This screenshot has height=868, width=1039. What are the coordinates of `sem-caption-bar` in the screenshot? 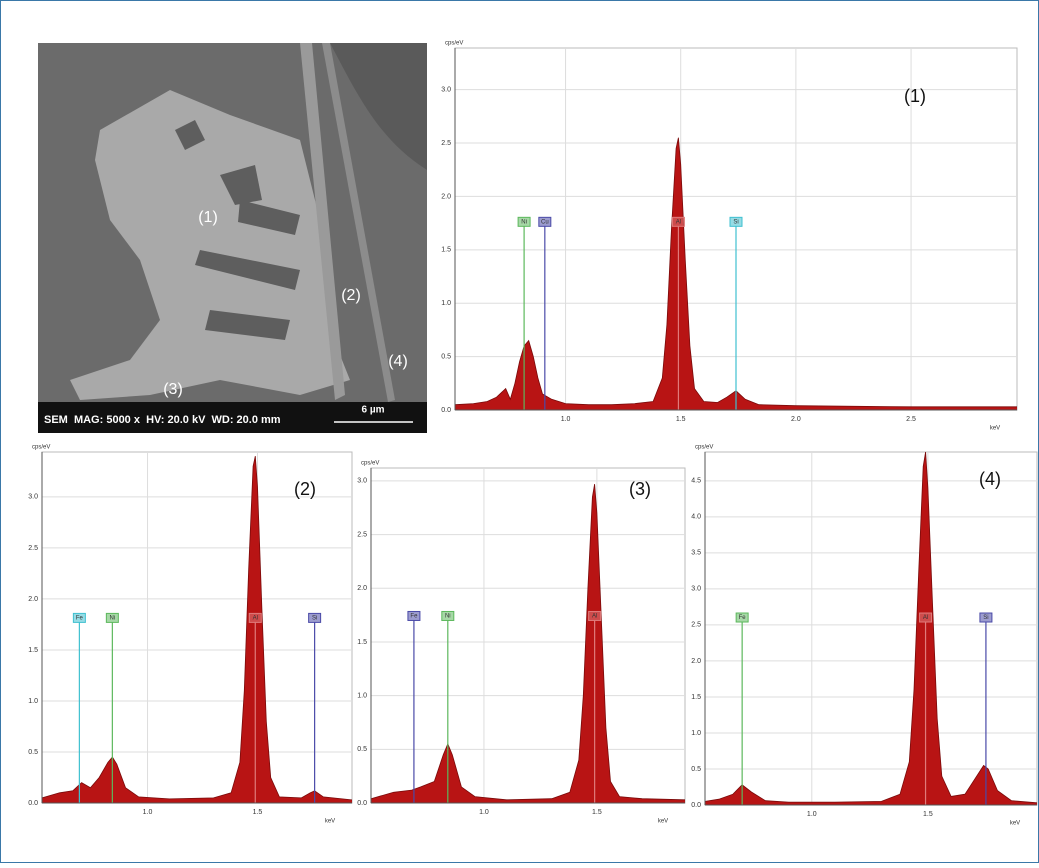 It's located at (232, 417).